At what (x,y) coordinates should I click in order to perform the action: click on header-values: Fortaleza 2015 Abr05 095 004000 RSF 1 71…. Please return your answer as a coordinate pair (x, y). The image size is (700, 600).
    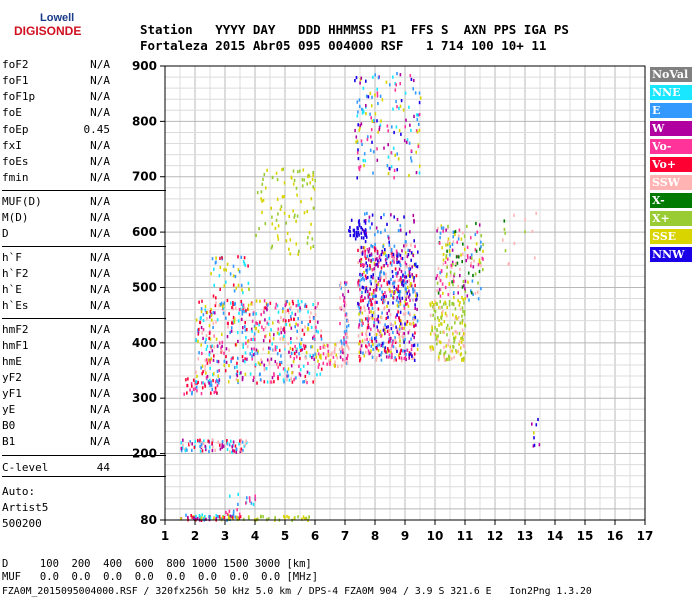
    Looking at the image, I should click on (343, 45).